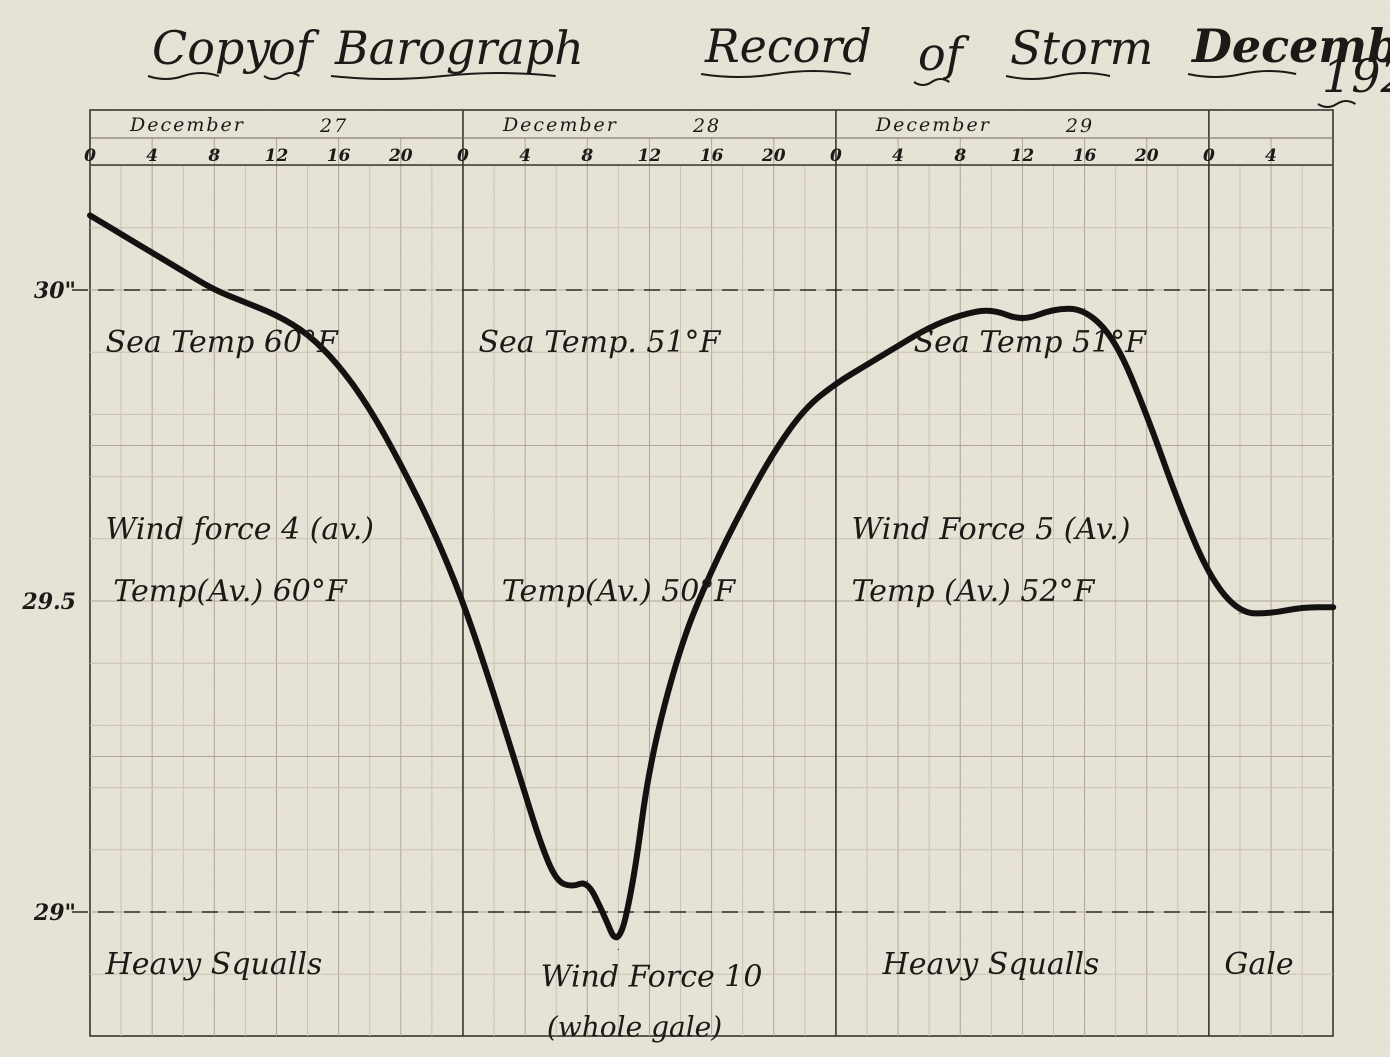 The image size is (1390, 1057). What do you see at coordinates (768, 63) in the screenshot?
I see `chart-title: CopyofBarographRecordofStormDecember192` at bounding box center [768, 63].